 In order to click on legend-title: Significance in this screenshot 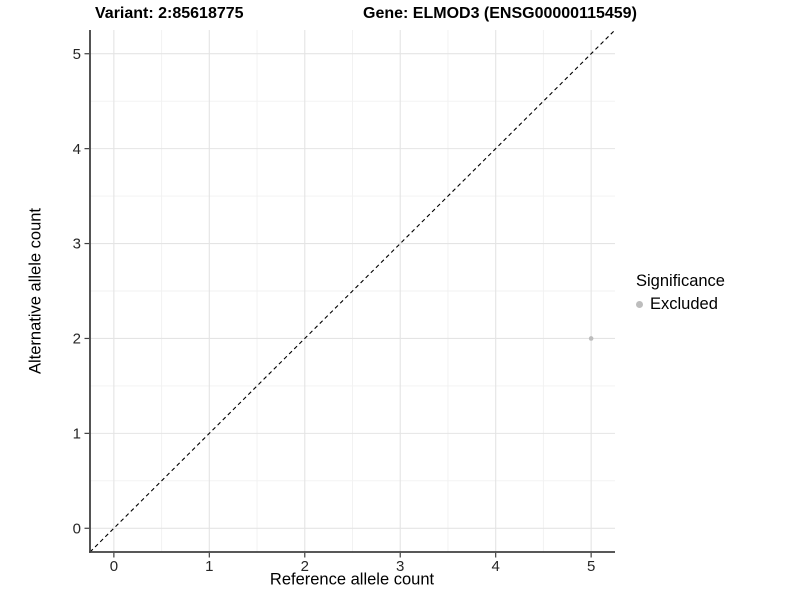, I will do `click(680, 281)`.